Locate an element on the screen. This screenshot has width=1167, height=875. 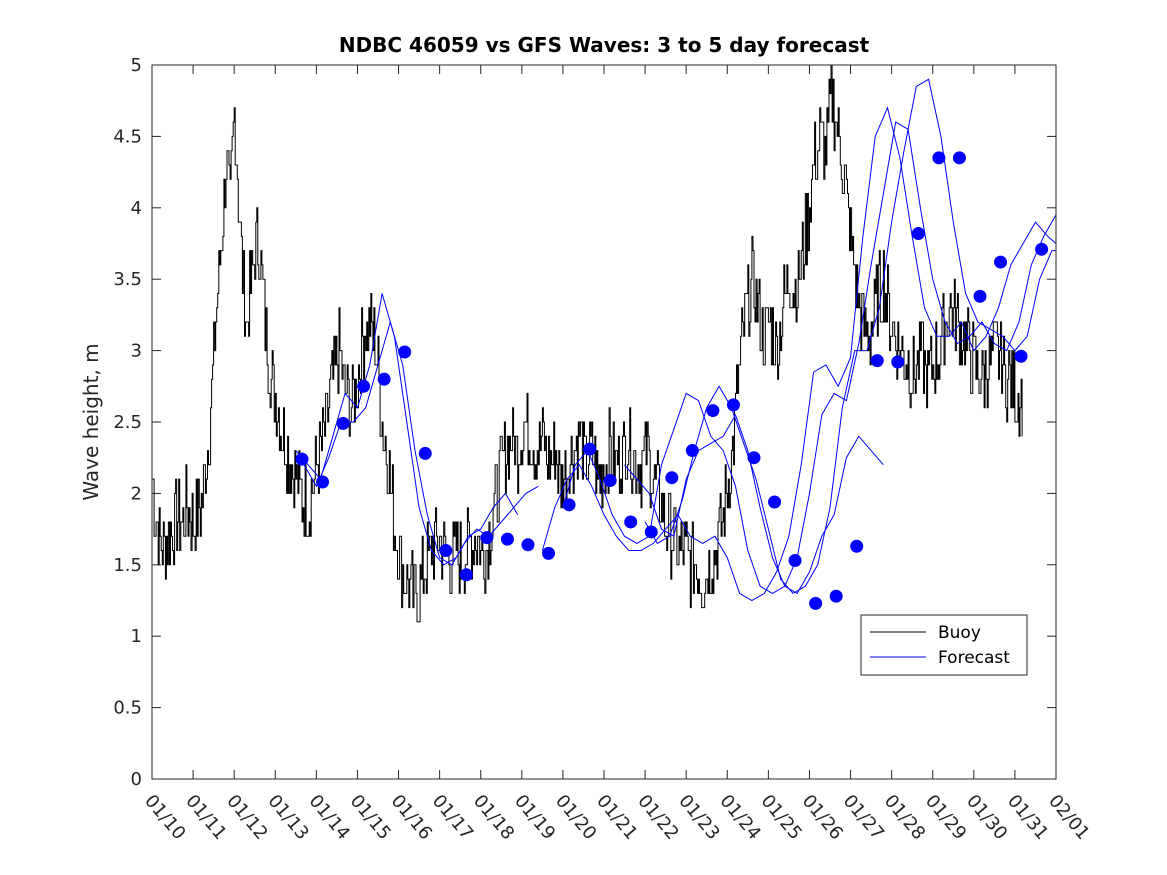
y-tick-label: 4.5 is located at coordinates (127, 136).